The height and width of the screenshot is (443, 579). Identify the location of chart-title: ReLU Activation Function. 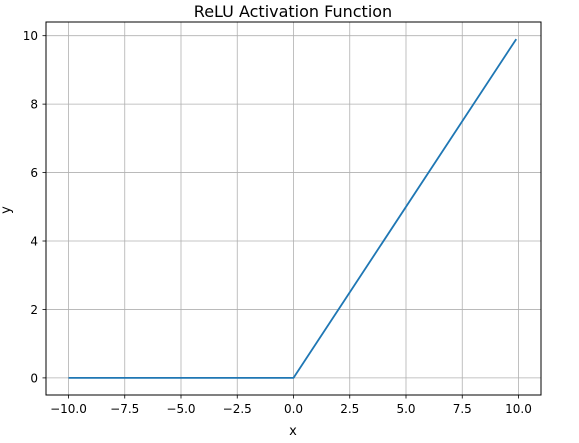
(293, 11).